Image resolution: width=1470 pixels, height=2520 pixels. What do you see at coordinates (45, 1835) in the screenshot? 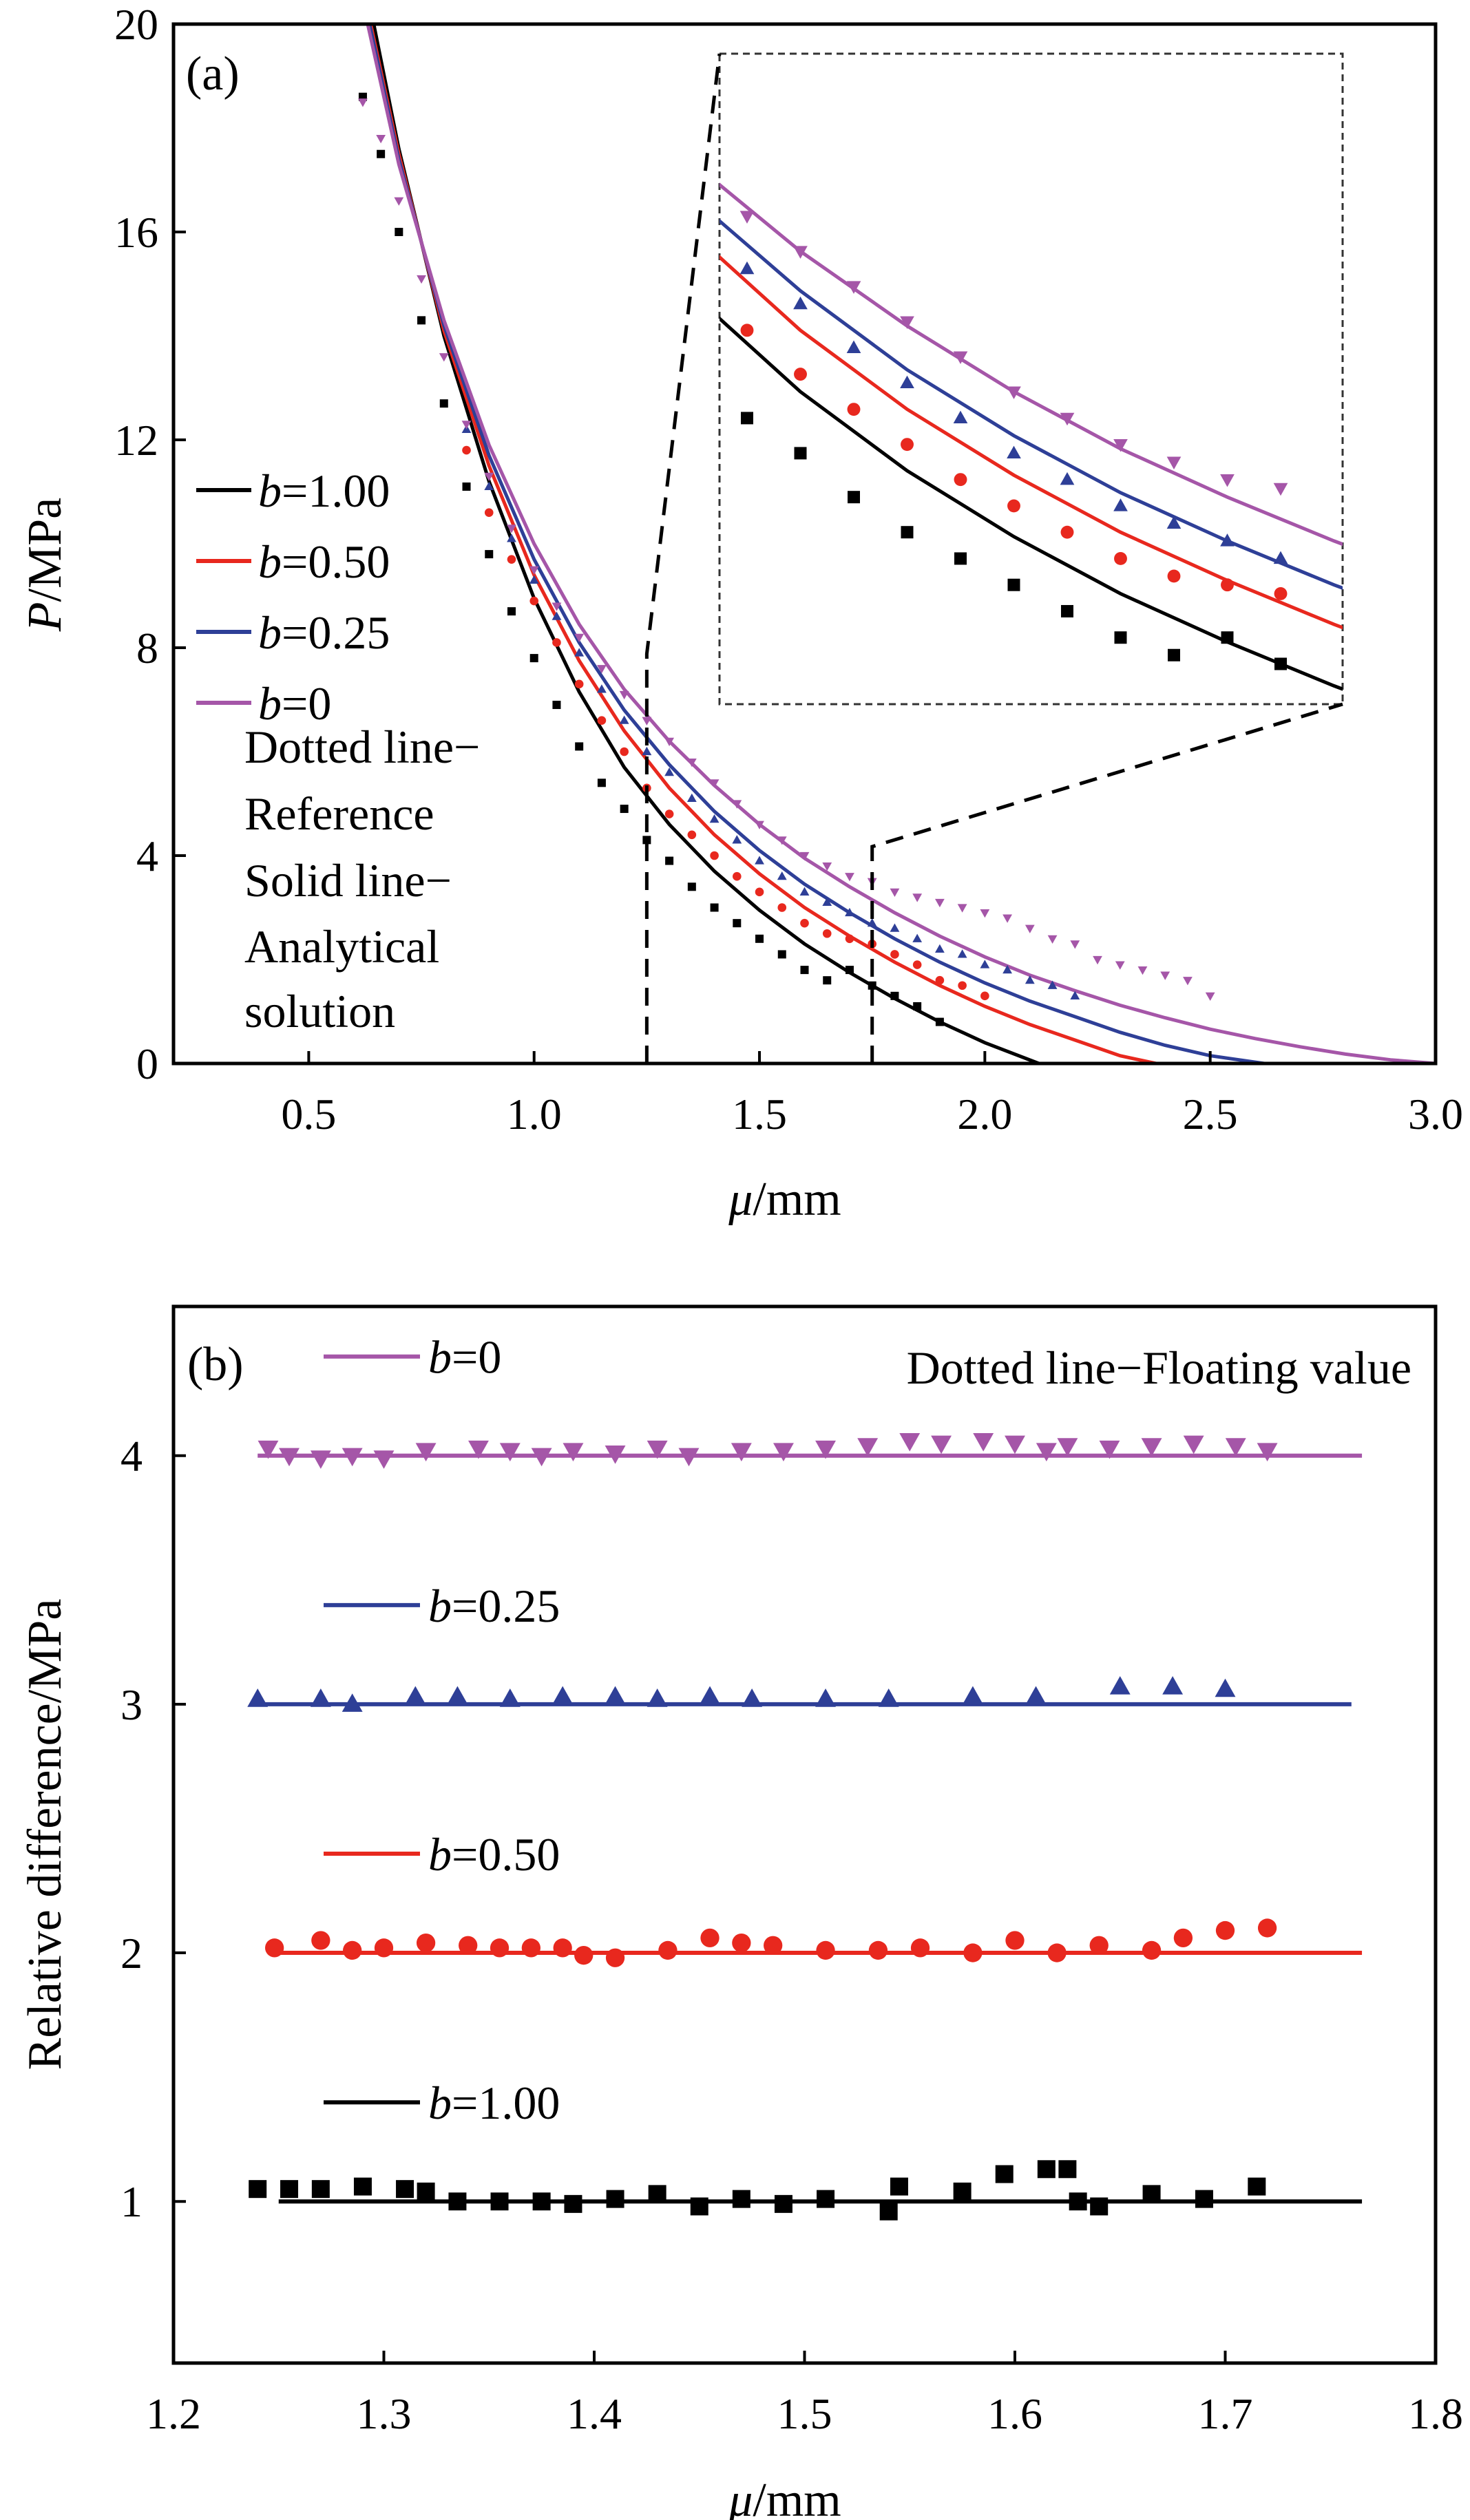
I see `y-axis-label-b: Relative difference/MPa` at bounding box center [45, 1835].